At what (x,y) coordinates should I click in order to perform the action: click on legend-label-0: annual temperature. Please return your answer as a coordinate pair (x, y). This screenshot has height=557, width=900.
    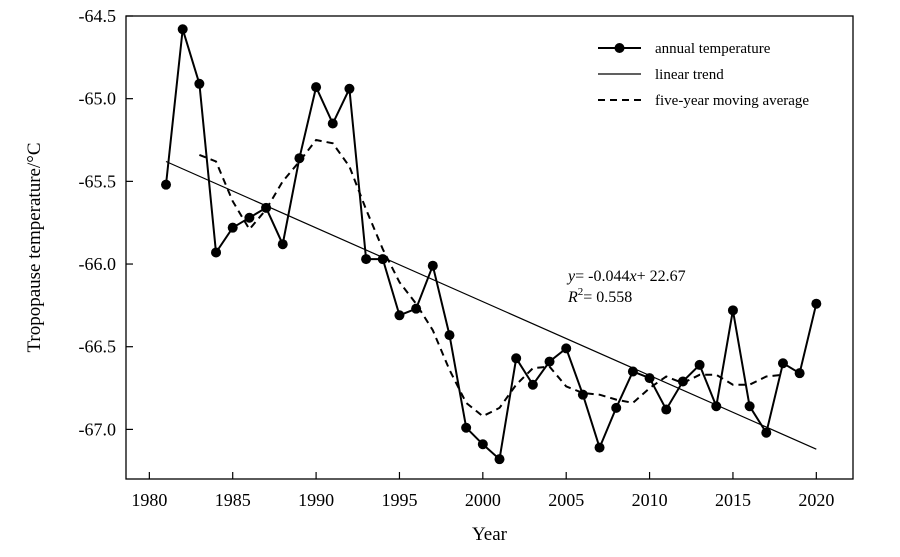
    Looking at the image, I should click on (713, 49).